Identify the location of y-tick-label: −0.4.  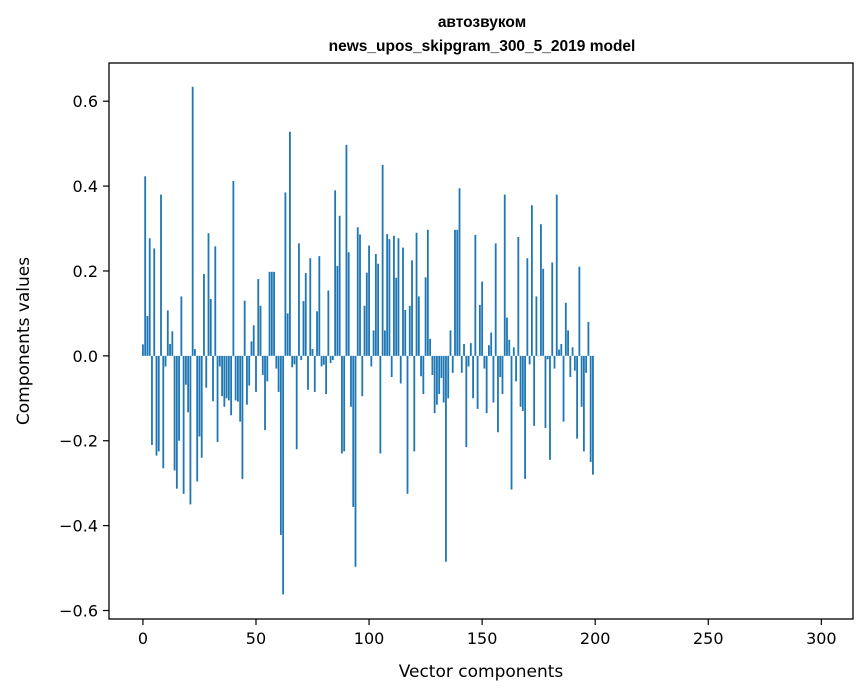
(78, 526).